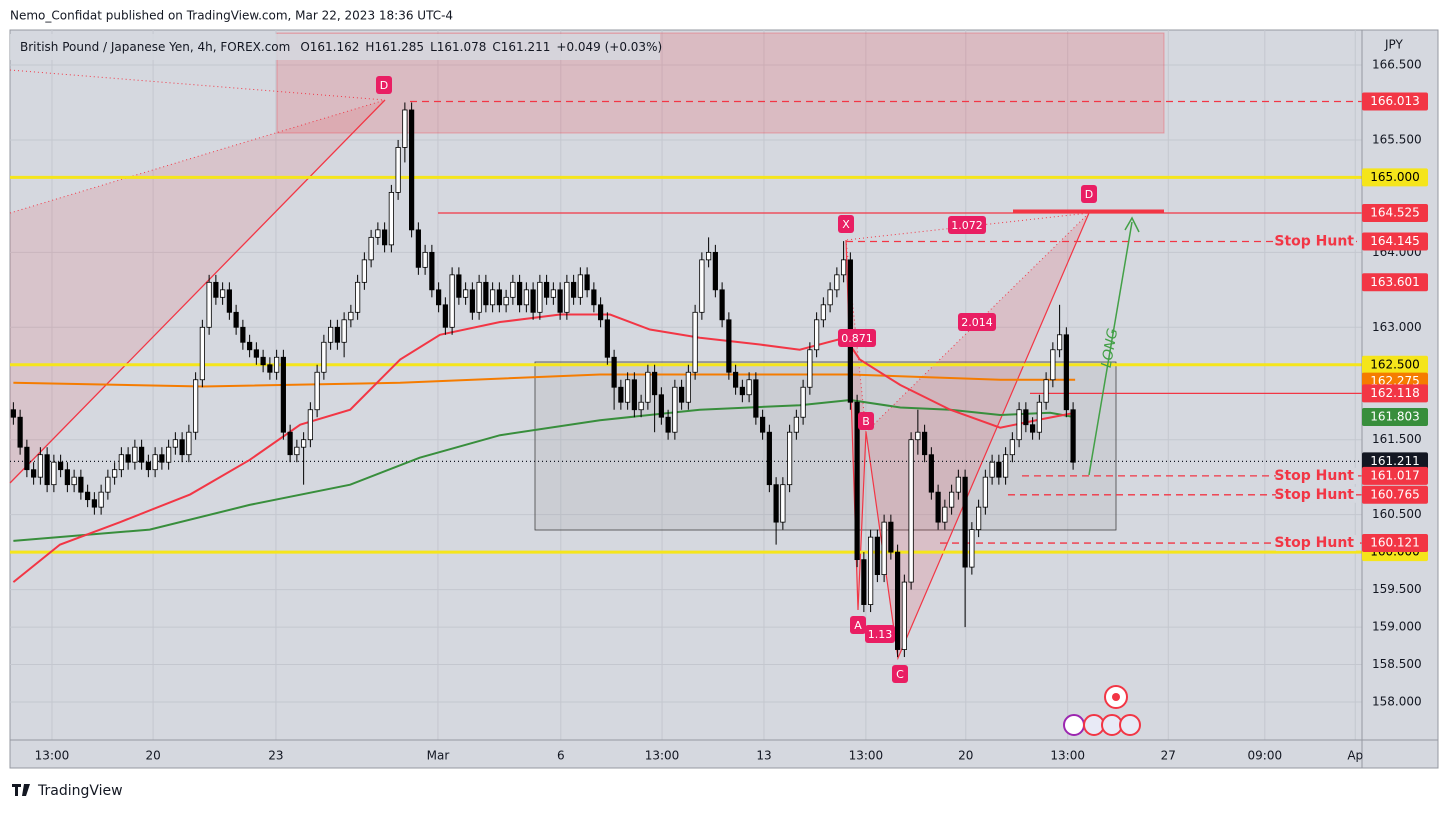  What do you see at coordinates (866, 421) in the screenshot?
I see `point-label: B` at bounding box center [866, 421].